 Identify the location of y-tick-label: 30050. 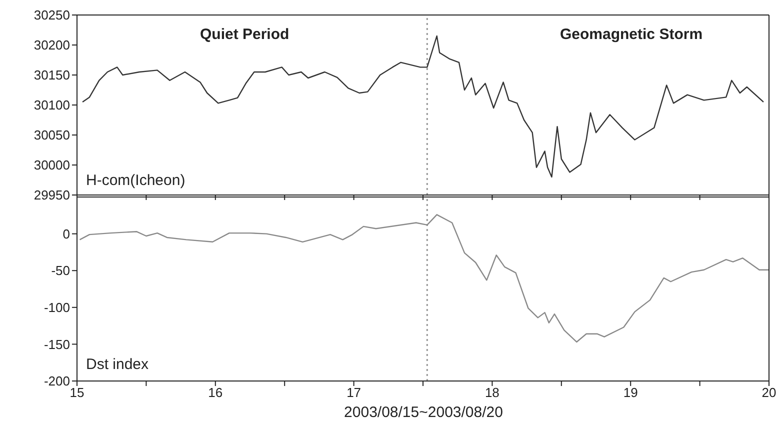
(52, 135).